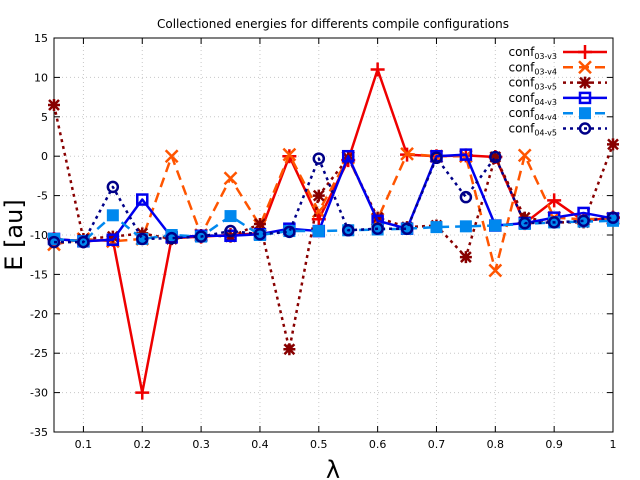  Describe the element at coordinates (39, 314) in the screenshot. I see `y-tick-label: -20` at that location.